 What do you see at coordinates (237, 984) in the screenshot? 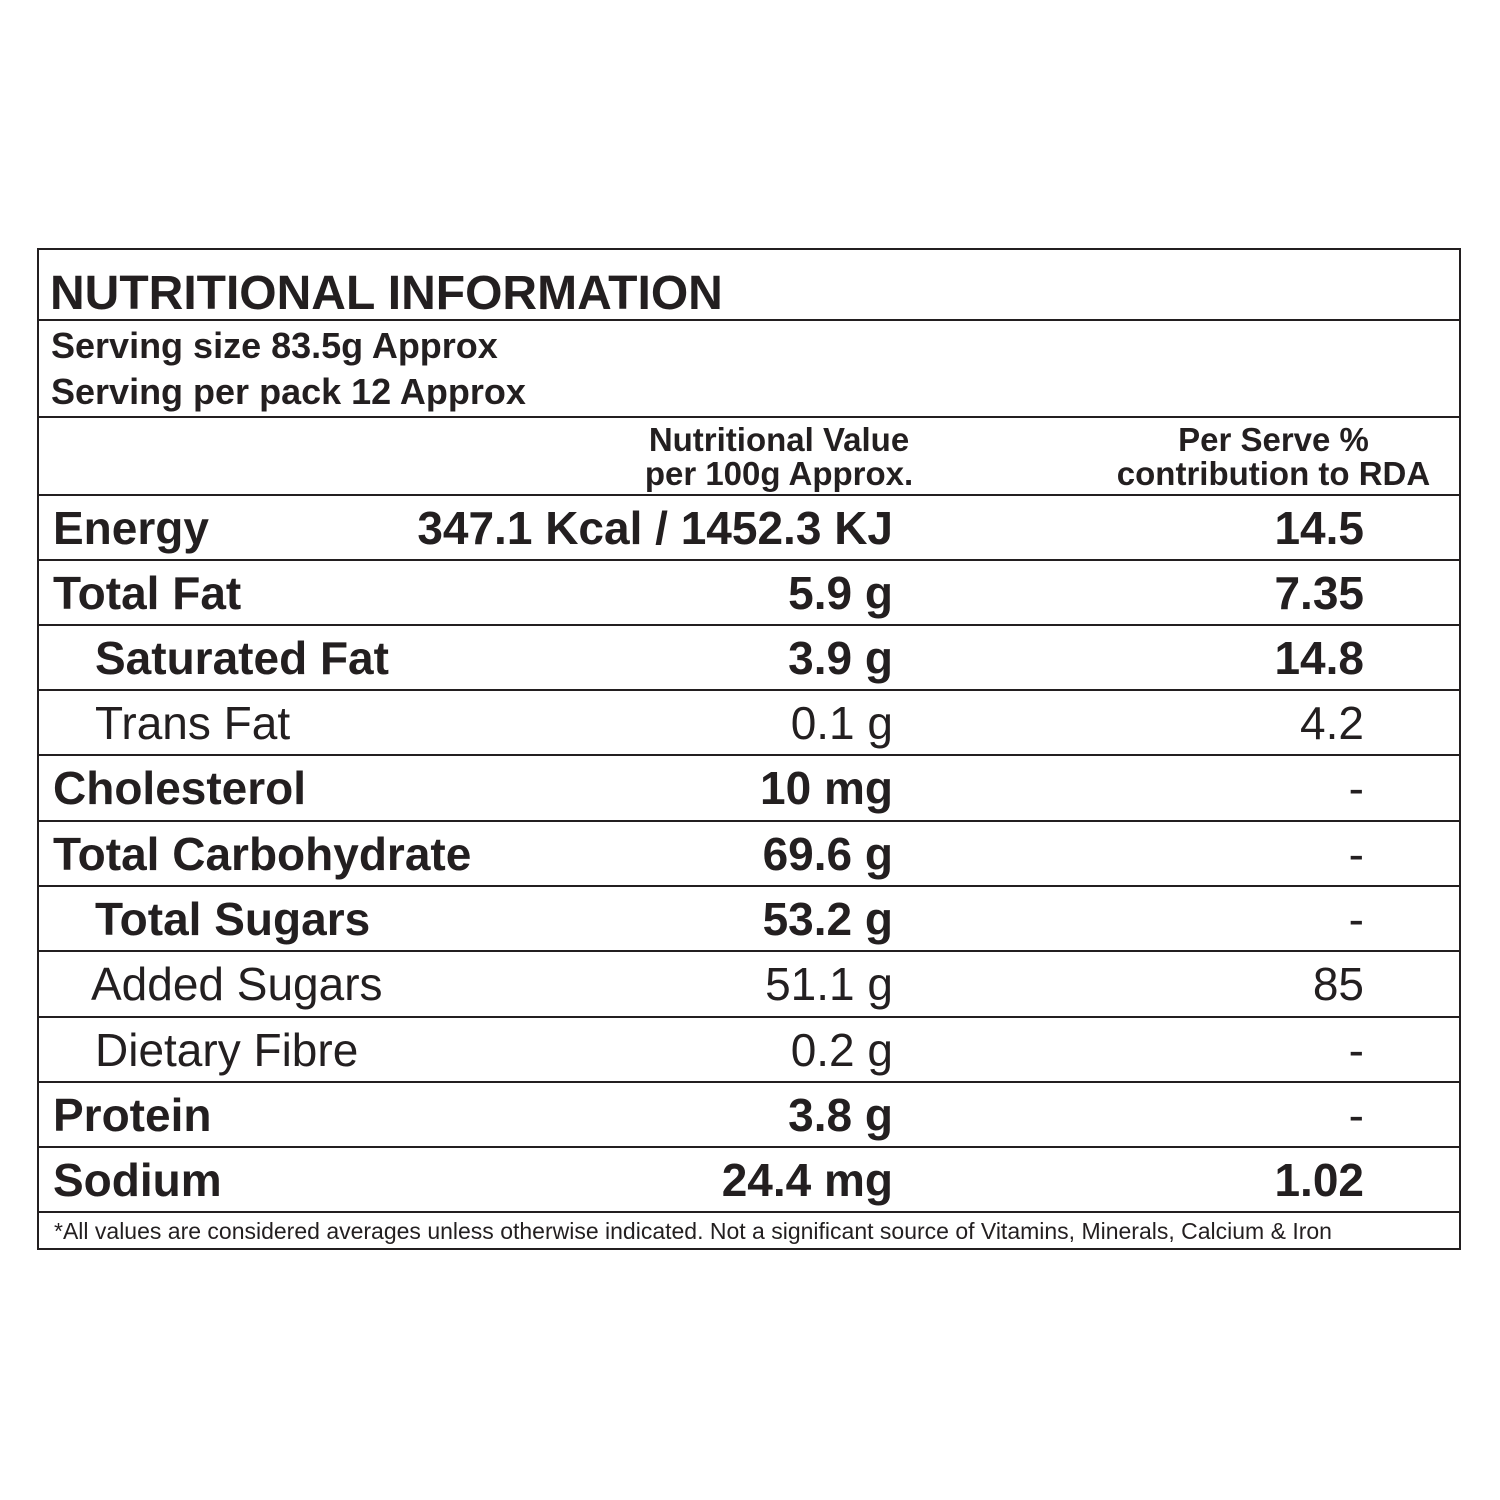
I see `row-label: Added Sugars` at bounding box center [237, 984].